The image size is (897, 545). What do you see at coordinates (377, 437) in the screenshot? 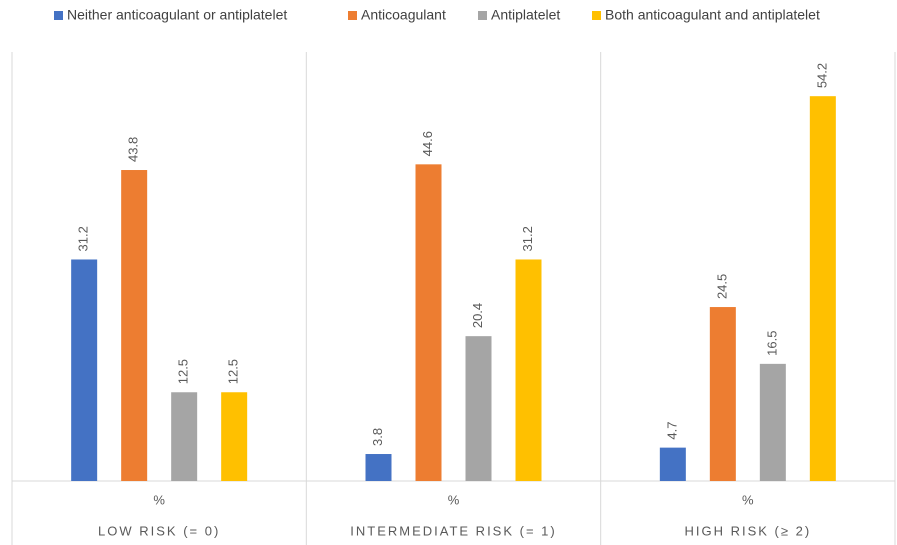
I see `data-label: 3.8` at bounding box center [377, 437].